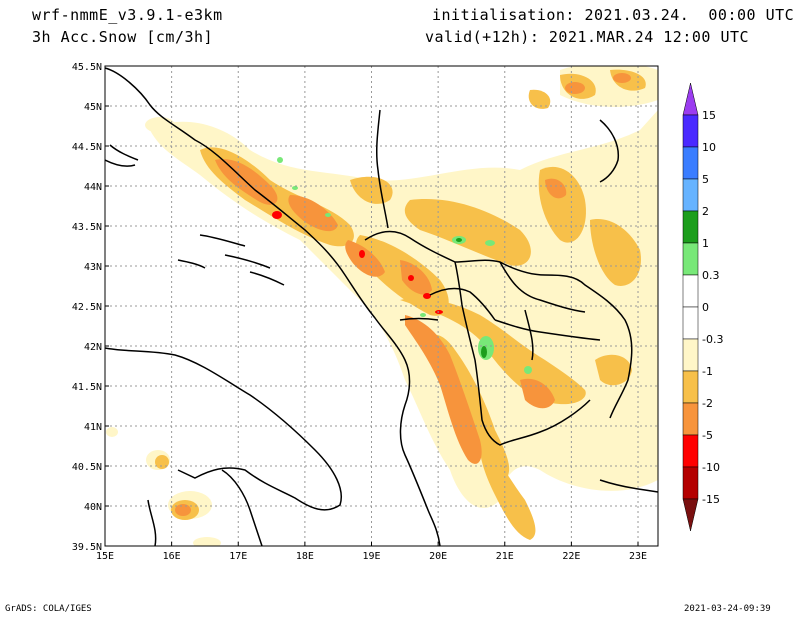  Describe the element at coordinates (357, 262) in the screenshot. I see `snow-extreme-areas` at that location.